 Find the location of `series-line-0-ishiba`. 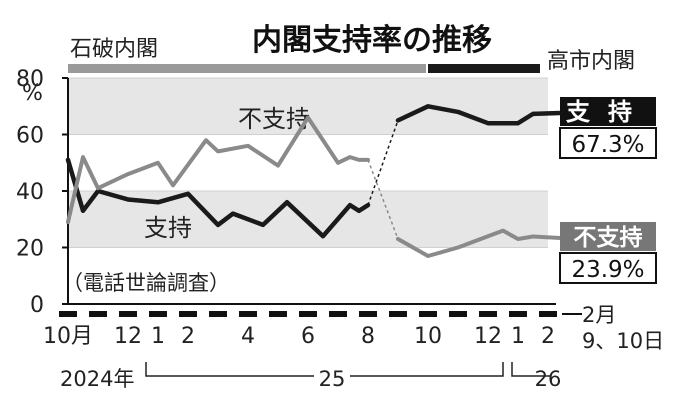

series-line-0-ishiba is located at coordinates (218, 198).